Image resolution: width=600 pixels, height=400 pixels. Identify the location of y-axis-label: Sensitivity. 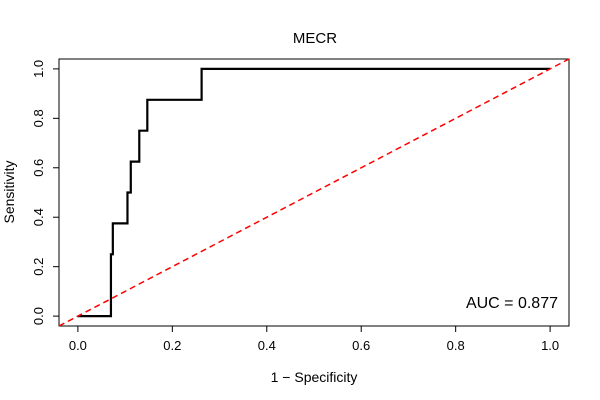
(9, 191).